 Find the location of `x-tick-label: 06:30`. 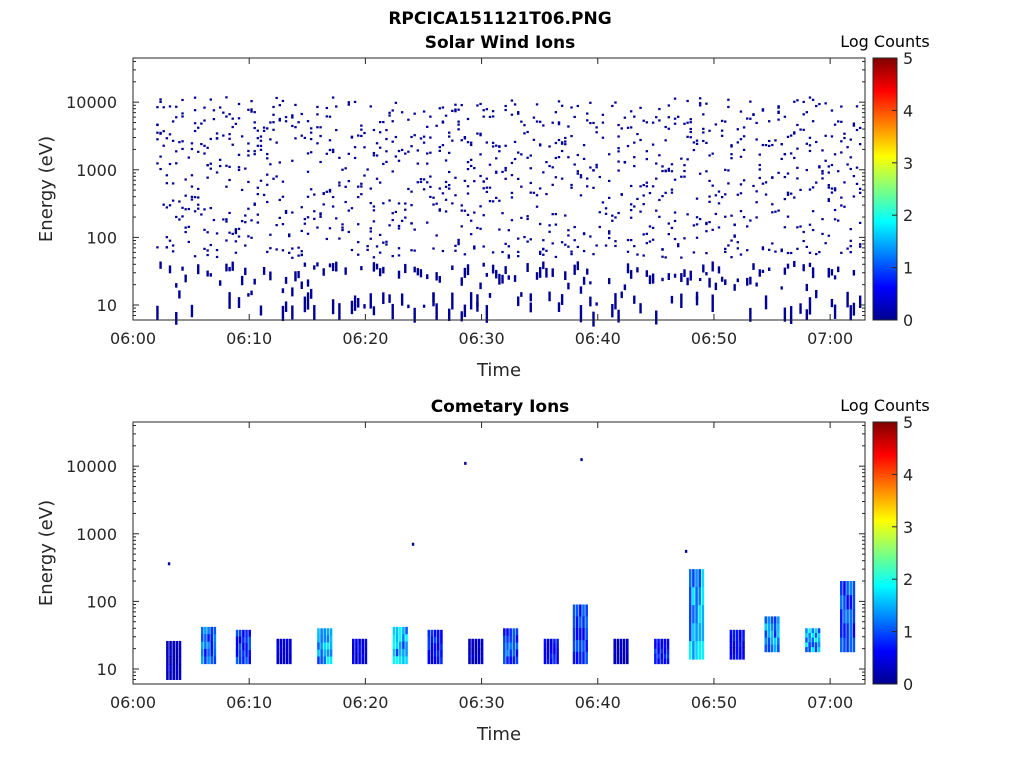

x-tick-label: 06:30 is located at coordinates (482, 338).